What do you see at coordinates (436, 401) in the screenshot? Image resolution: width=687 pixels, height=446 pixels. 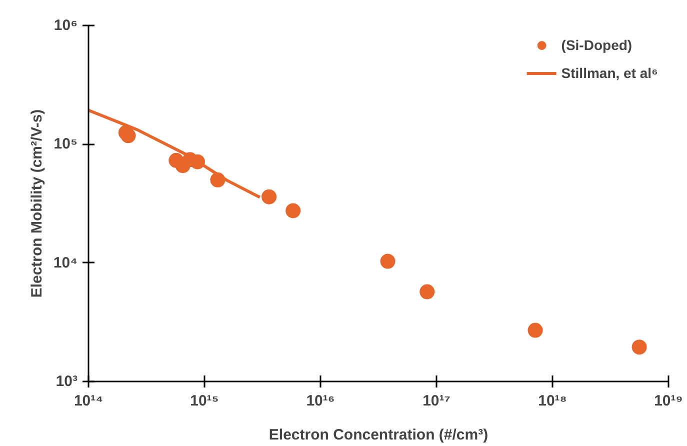 I see `x-tick-label: 10¹⁷` at bounding box center [436, 401].